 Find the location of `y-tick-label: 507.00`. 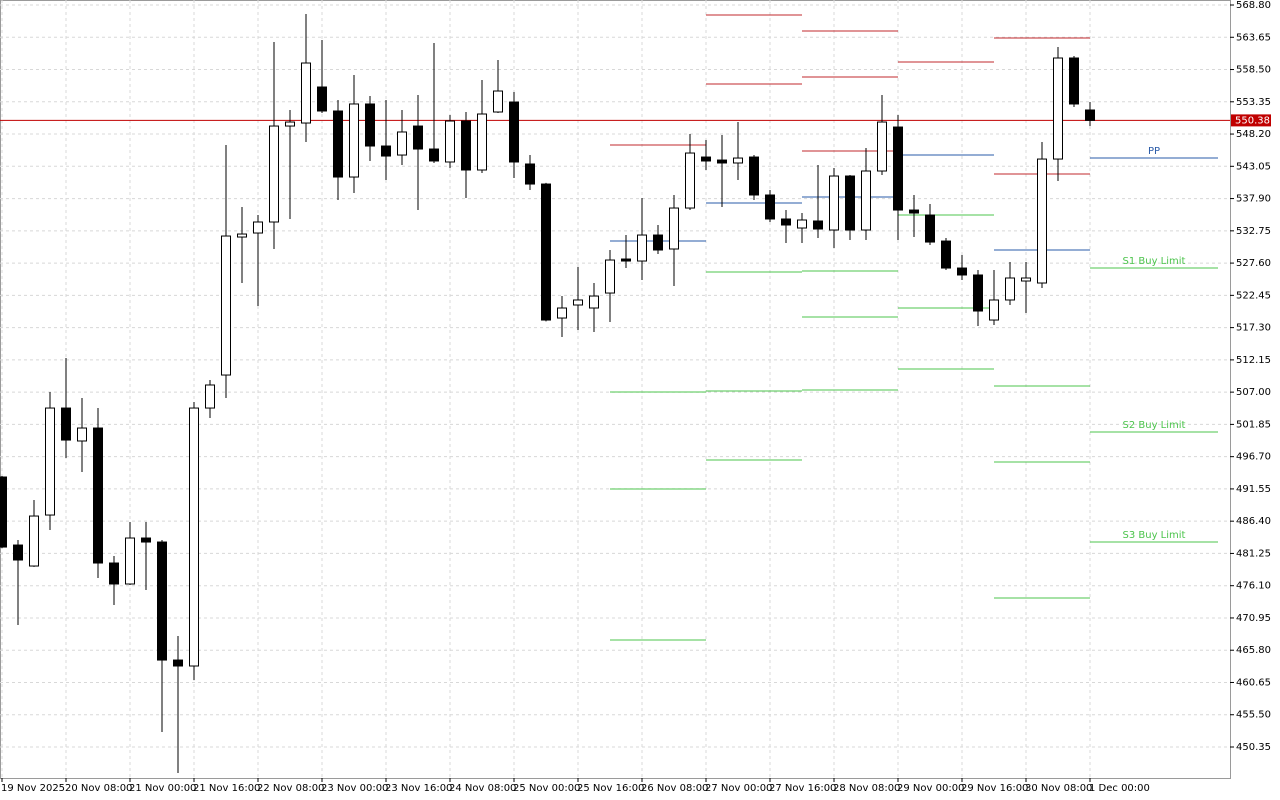

y-tick-label: 507.00 is located at coordinates (1253, 392).